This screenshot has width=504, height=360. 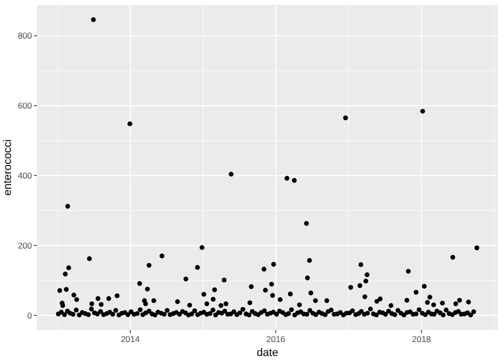 I want to click on x-tick-label: 2014, so click(x=130, y=339).